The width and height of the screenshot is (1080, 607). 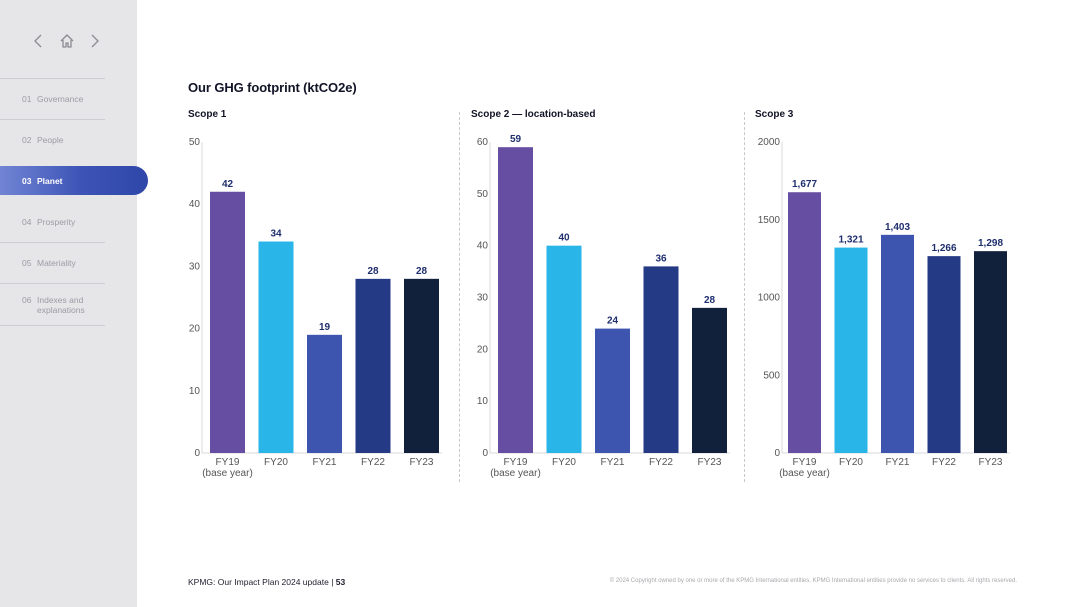 What do you see at coordinates (38, 41) in the screenshot?
I see `chevron-left-icon` at bounding box center [38, 41].